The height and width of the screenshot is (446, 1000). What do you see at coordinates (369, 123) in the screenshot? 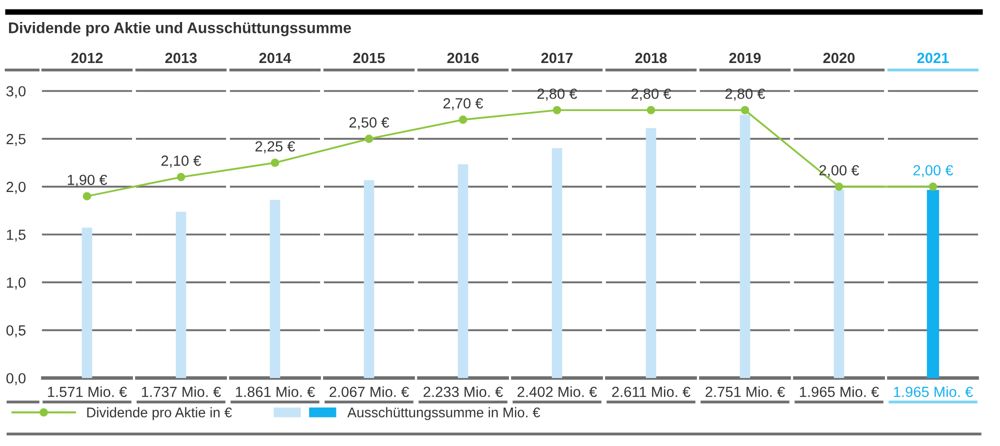
I see `data-label: 2,50 €` at bounding box center [369, 123].